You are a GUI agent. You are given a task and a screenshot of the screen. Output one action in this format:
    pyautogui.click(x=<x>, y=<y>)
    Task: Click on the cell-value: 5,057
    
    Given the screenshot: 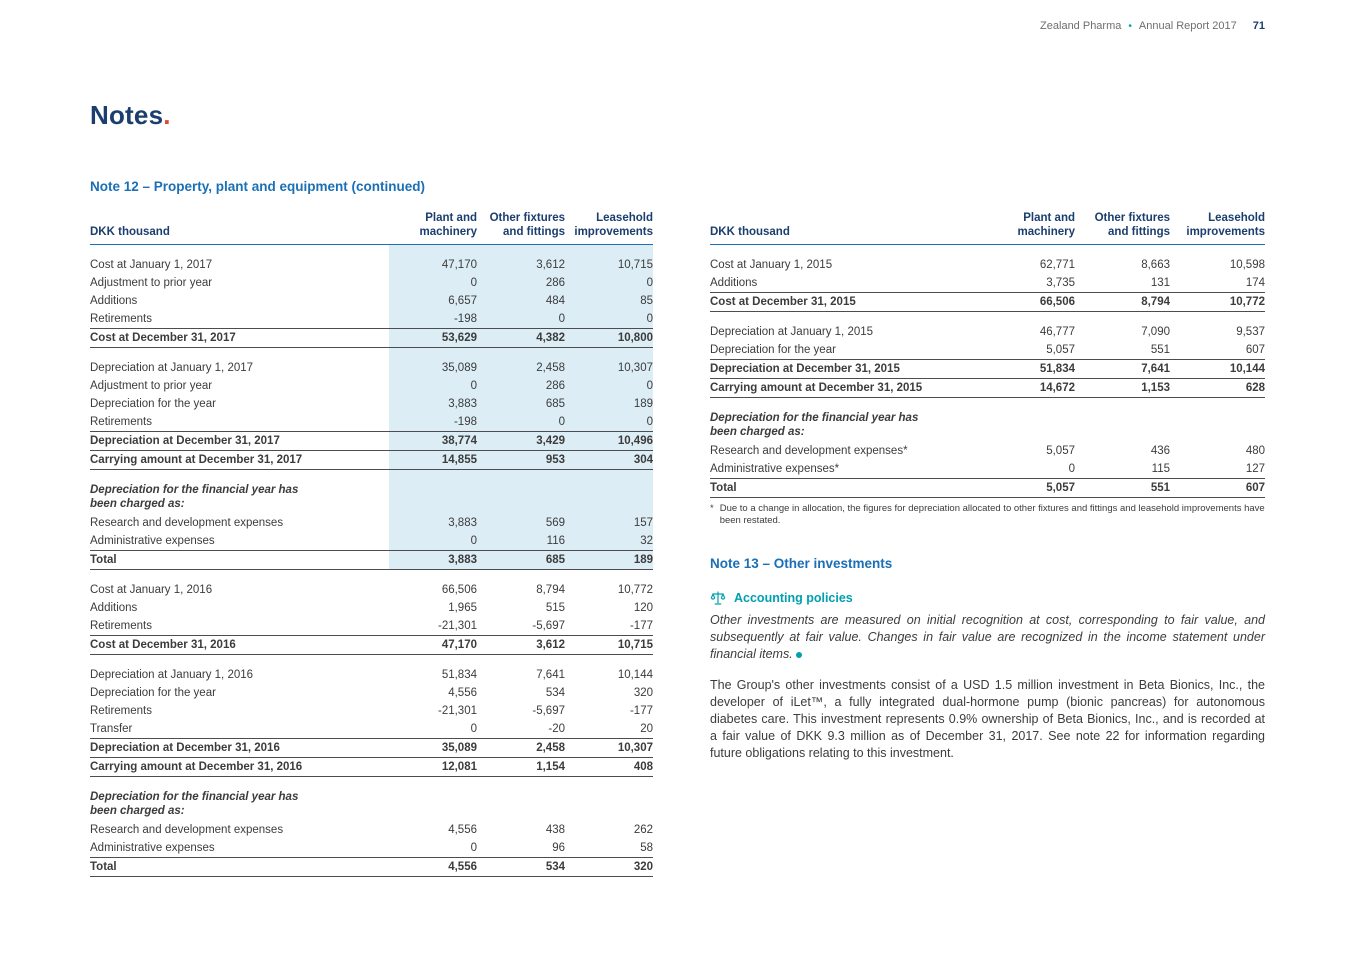 What is the action you would take?
    pyautogui.click(x=1060, y=451)
    